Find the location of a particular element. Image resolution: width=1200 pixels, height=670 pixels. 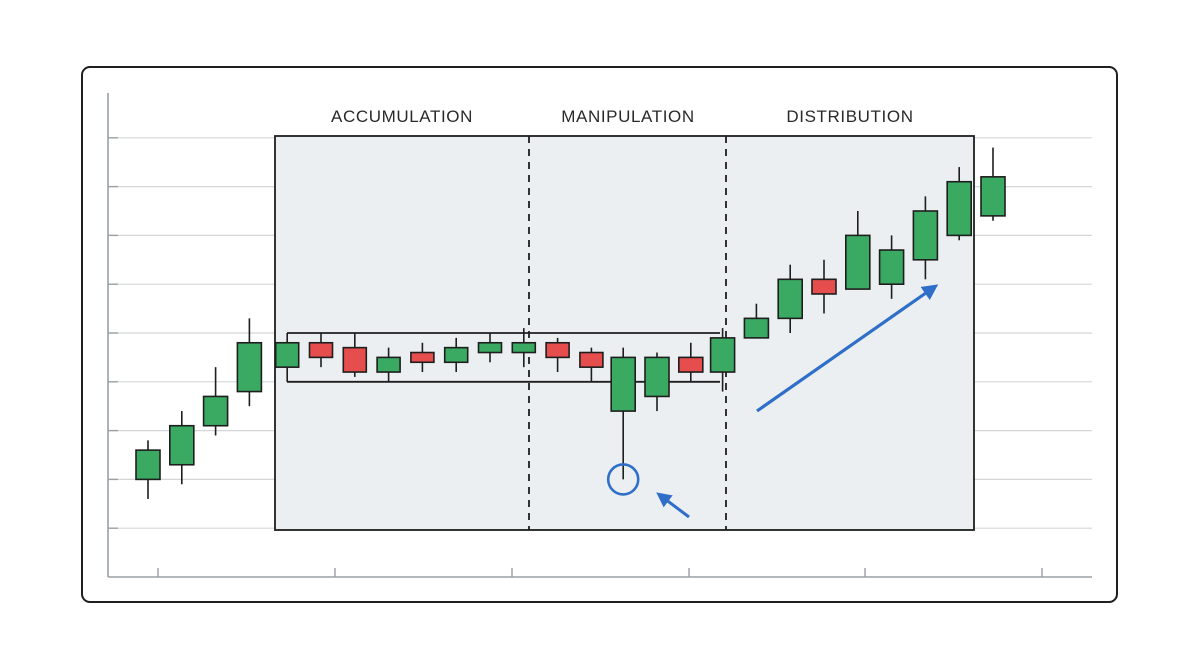

phase-label-accumulation: ACCUMULATION is located at coordinates (402, 116).